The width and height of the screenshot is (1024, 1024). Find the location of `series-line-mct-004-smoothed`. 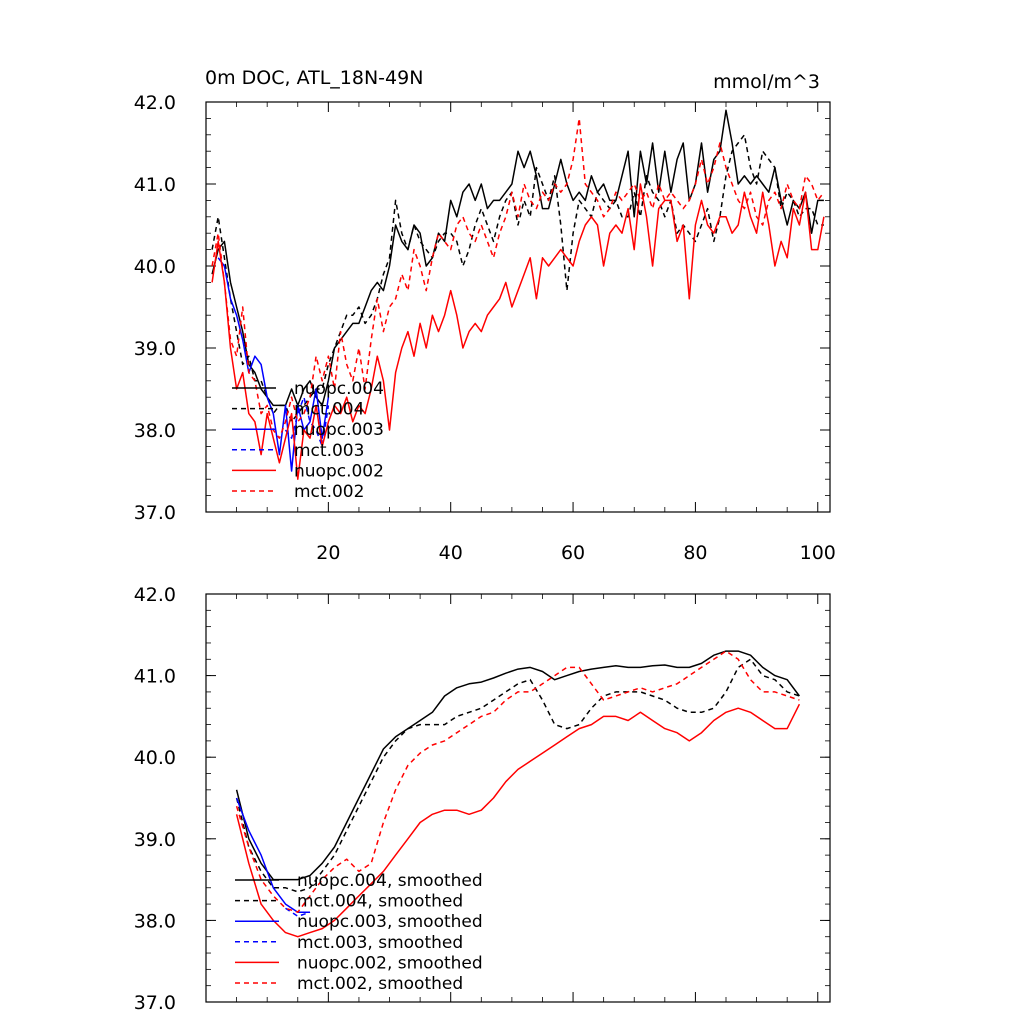

series-line-mct-004-smoothed is located at coordinates (517, 775).